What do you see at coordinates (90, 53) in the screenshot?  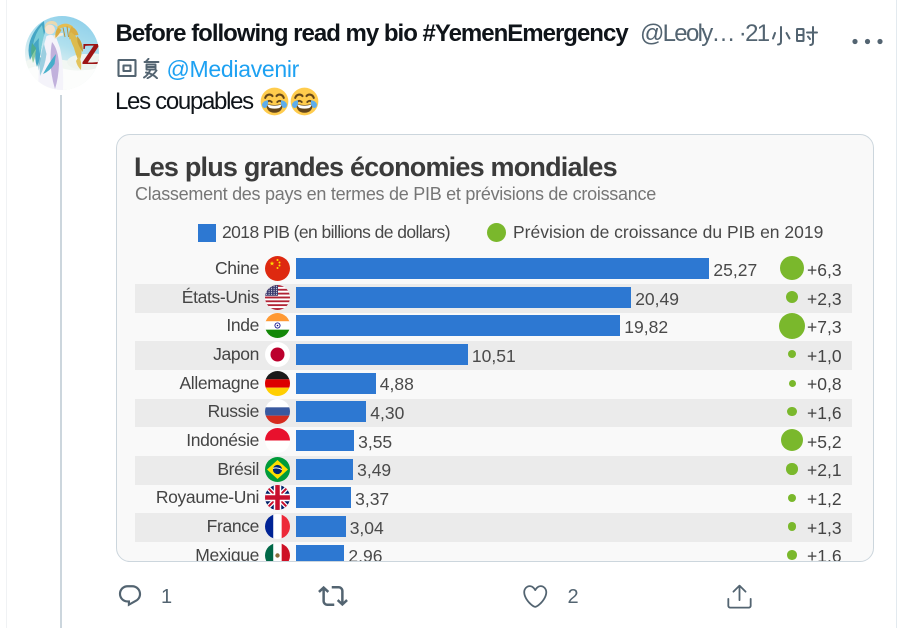 I see `svg-text: Z` at bounding box center [90, 53].